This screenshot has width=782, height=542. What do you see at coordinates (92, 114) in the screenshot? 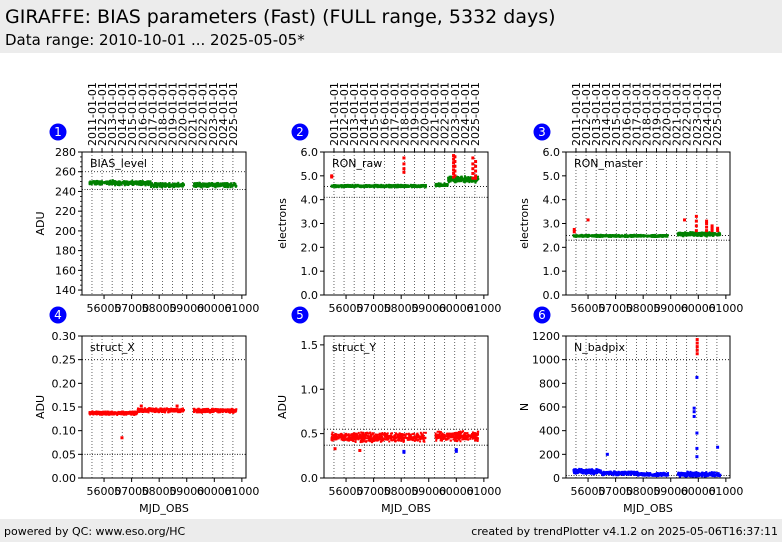
I see `top-date-label: 2011-01-01` at bounding box center [92, 114].